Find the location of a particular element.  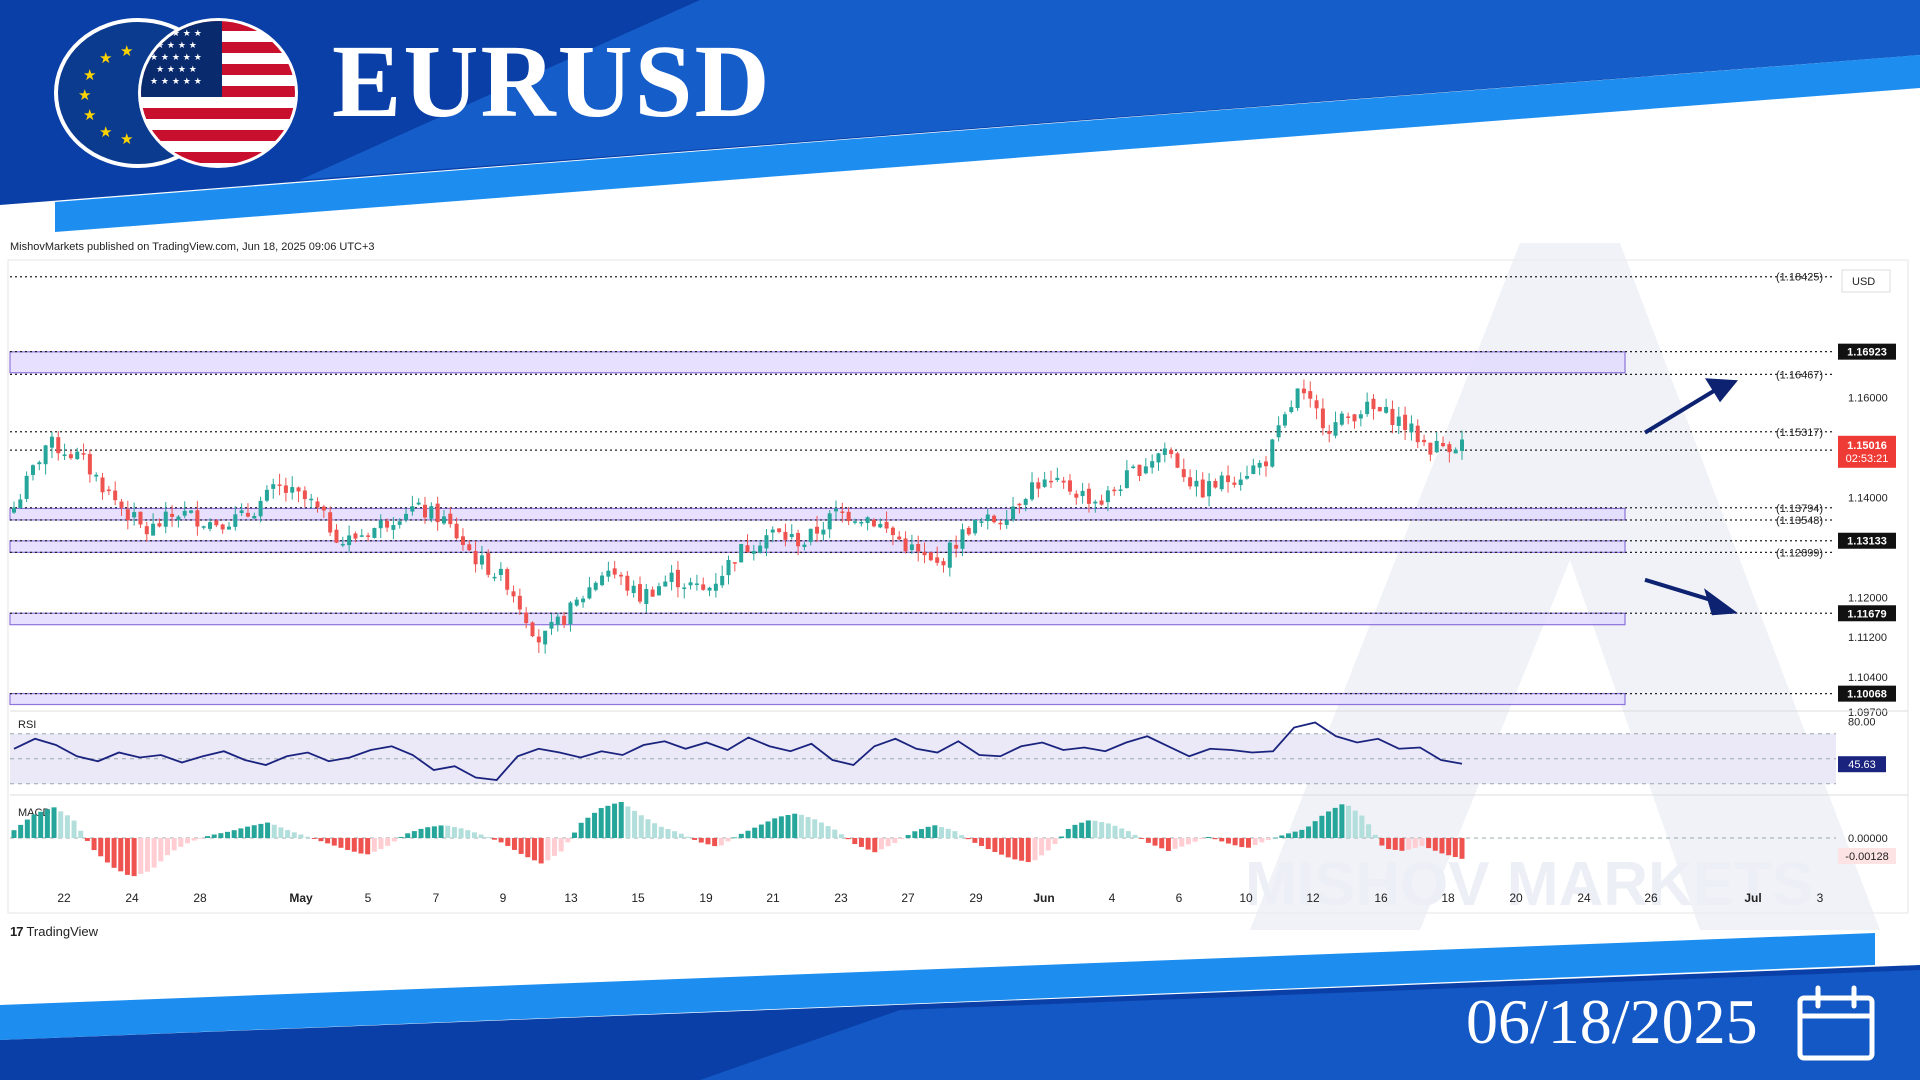

y-tick-3: 1.11200 is located at coordinates (1867, 638).